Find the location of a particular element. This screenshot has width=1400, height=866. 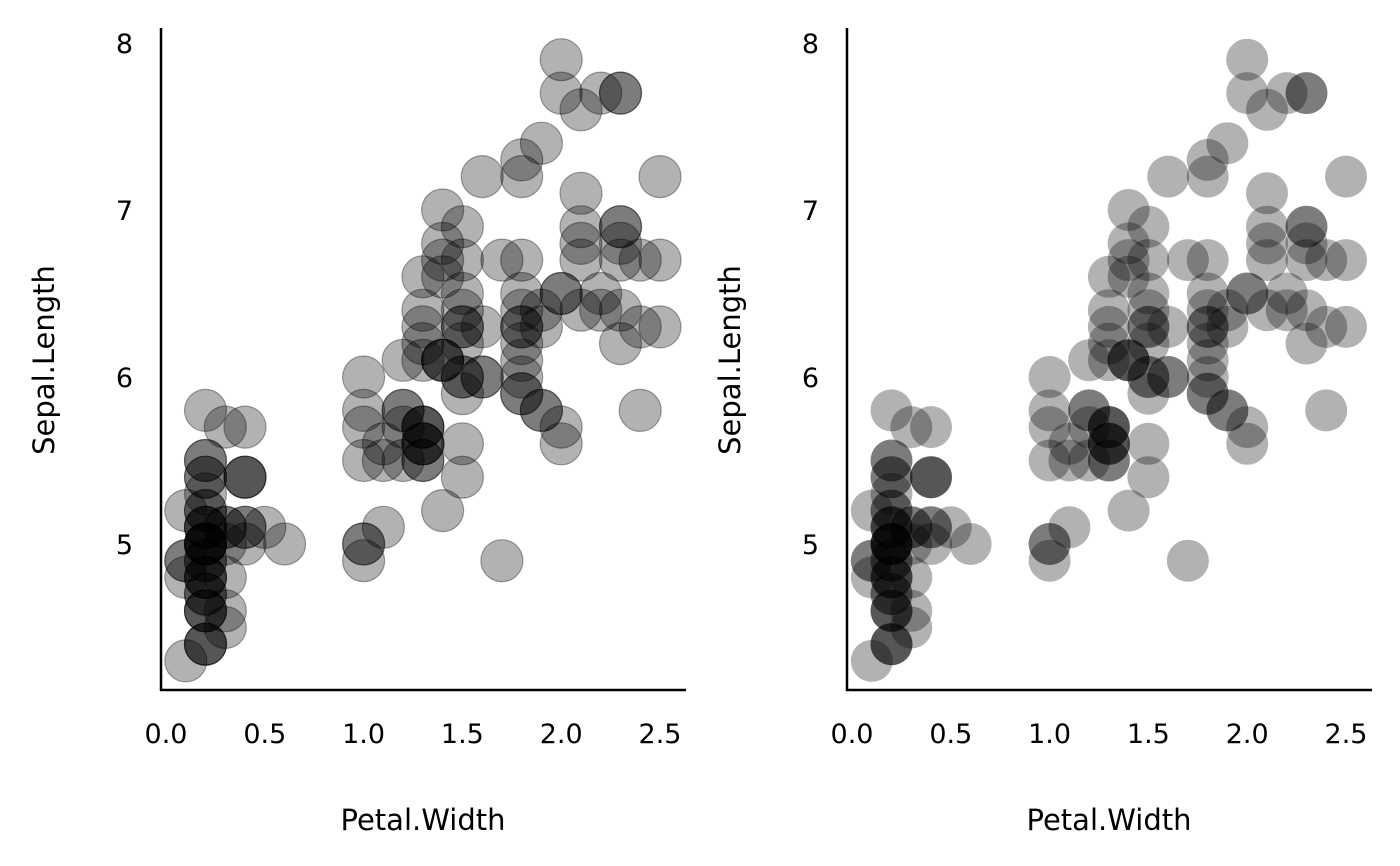

left-y-axis-label: Sepal.Length is located at coordinates (44, 360).